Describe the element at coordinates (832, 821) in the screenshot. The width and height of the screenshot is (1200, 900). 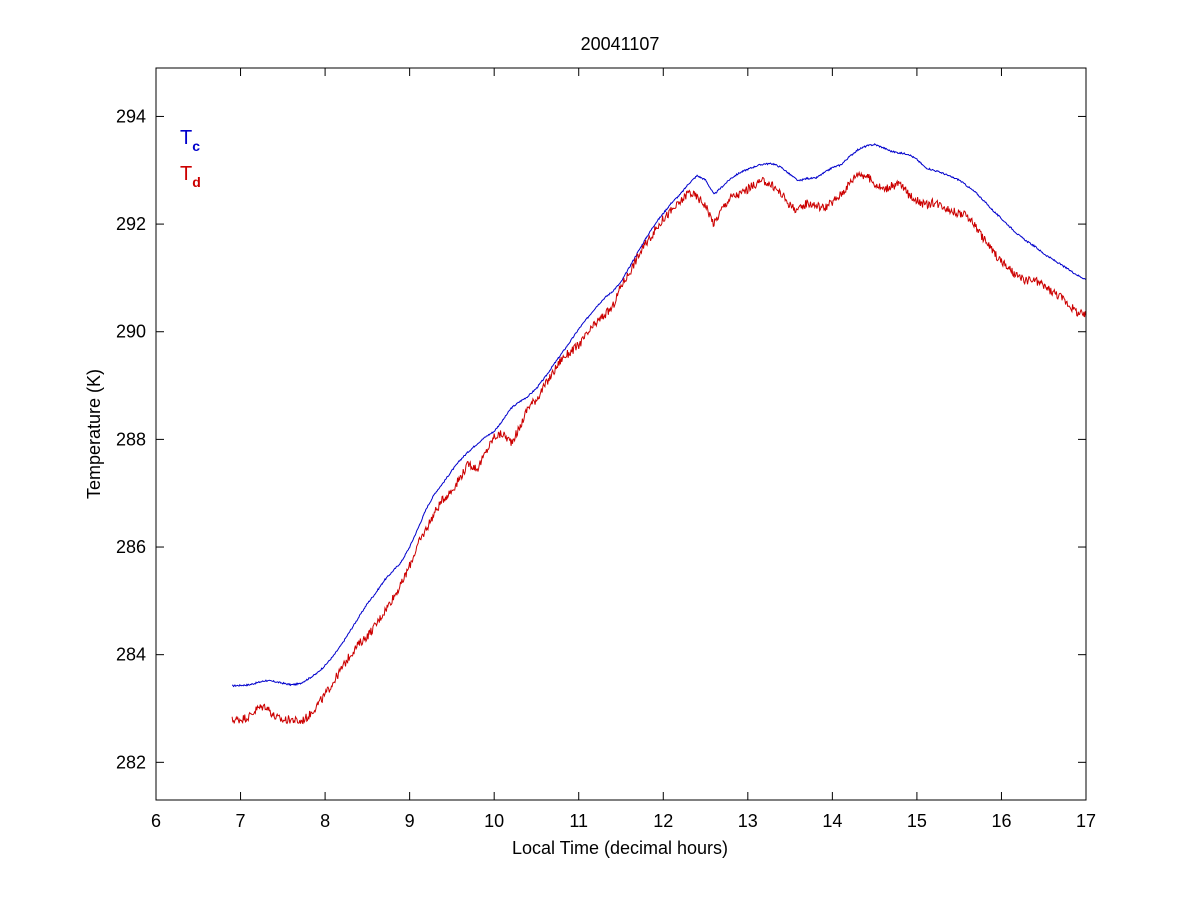
I see `x-tick-label: 14` at that location.